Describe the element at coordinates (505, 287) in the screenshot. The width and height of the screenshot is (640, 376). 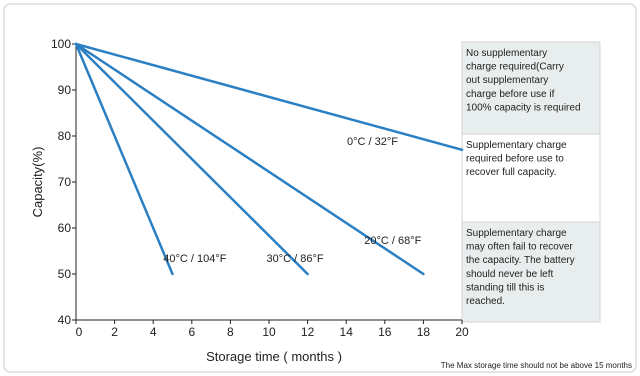
I see `note-3-line-5: standing till this is` at that location.